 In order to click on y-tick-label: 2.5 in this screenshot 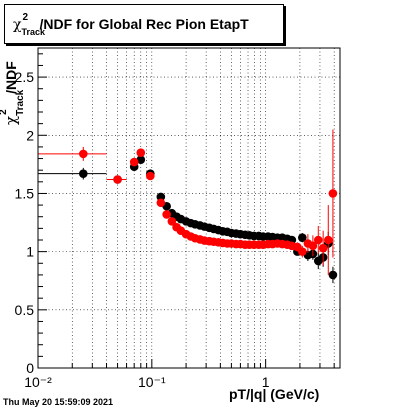, I will do `click(25, 77)`.